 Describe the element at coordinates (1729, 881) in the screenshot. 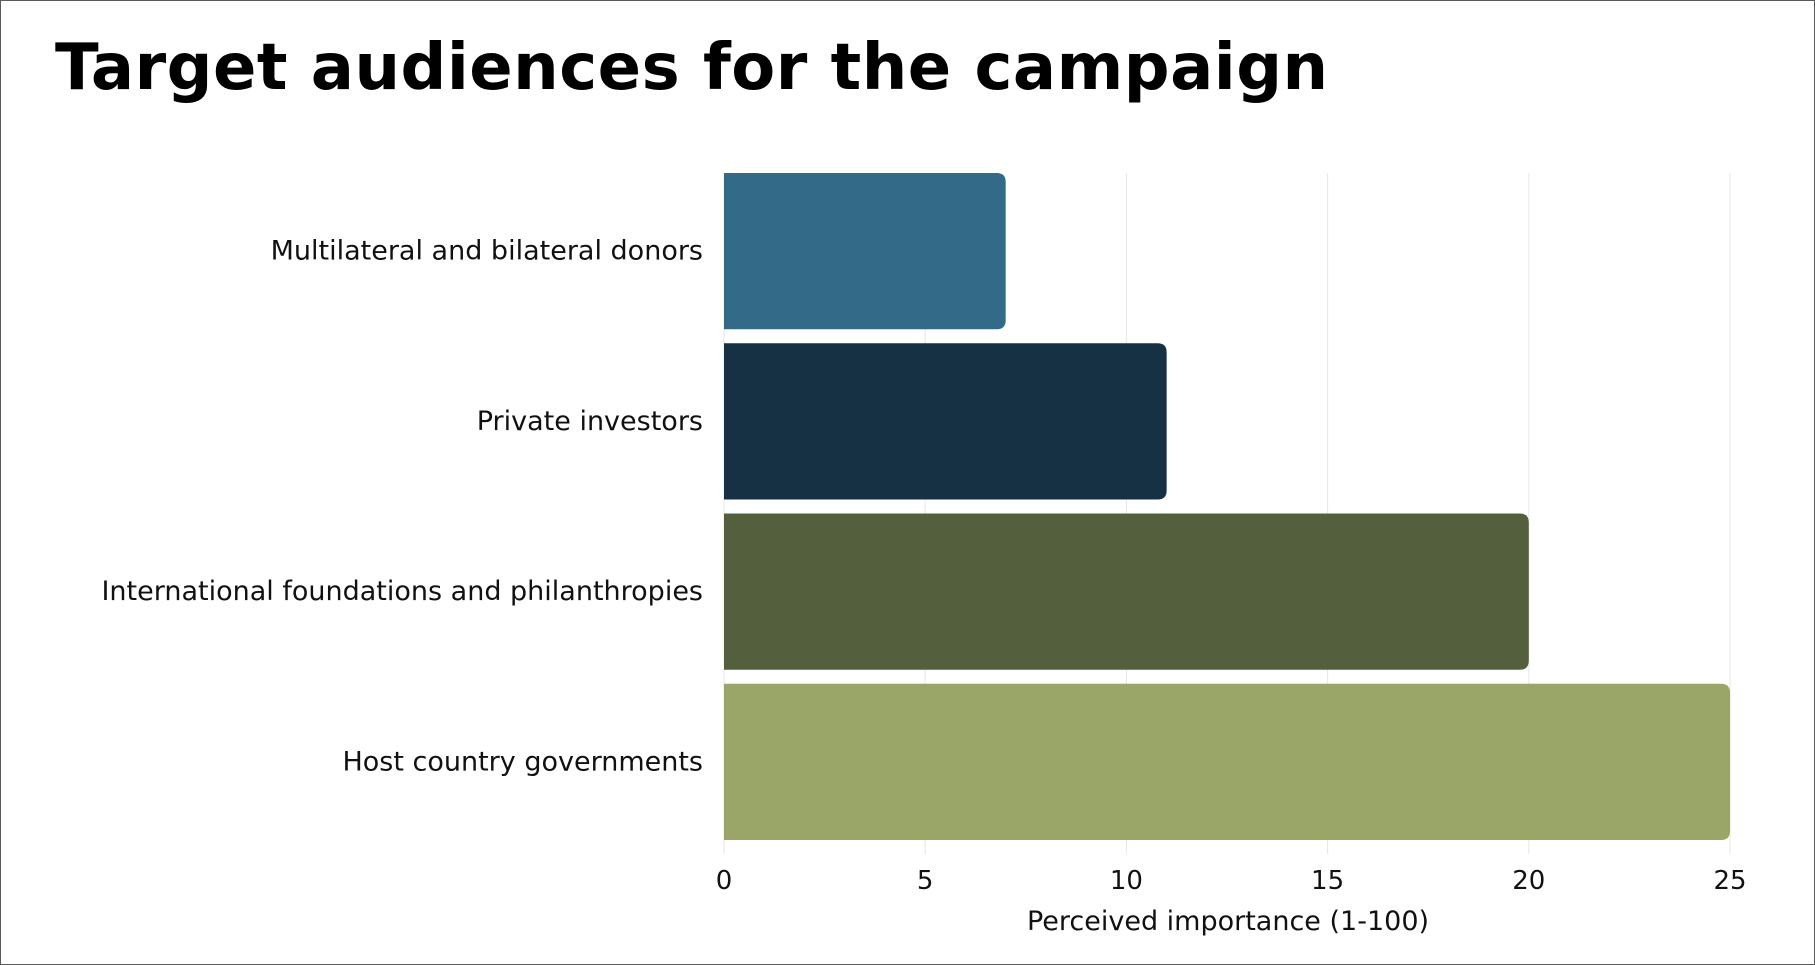

I see `x-tick-label: 25` at that location.